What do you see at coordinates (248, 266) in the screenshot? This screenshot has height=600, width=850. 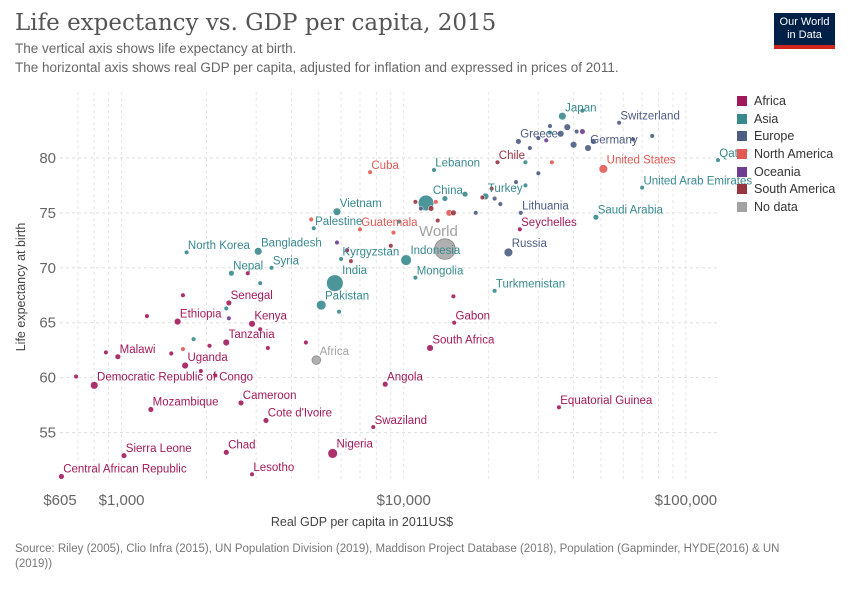 I see `point-label: Nepal` at bounding box center [248, 266].